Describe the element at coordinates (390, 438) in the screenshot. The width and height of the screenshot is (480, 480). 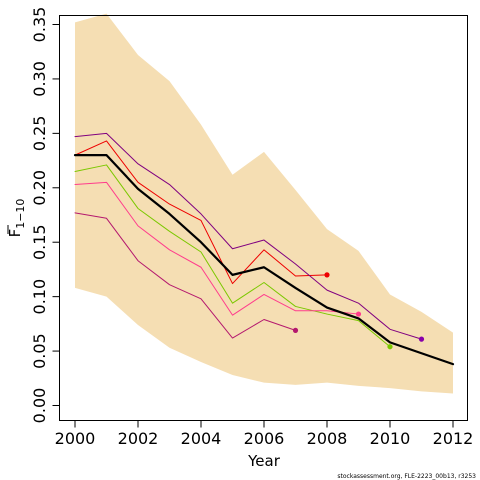
I see `x-tick-label: 2010` at that location.